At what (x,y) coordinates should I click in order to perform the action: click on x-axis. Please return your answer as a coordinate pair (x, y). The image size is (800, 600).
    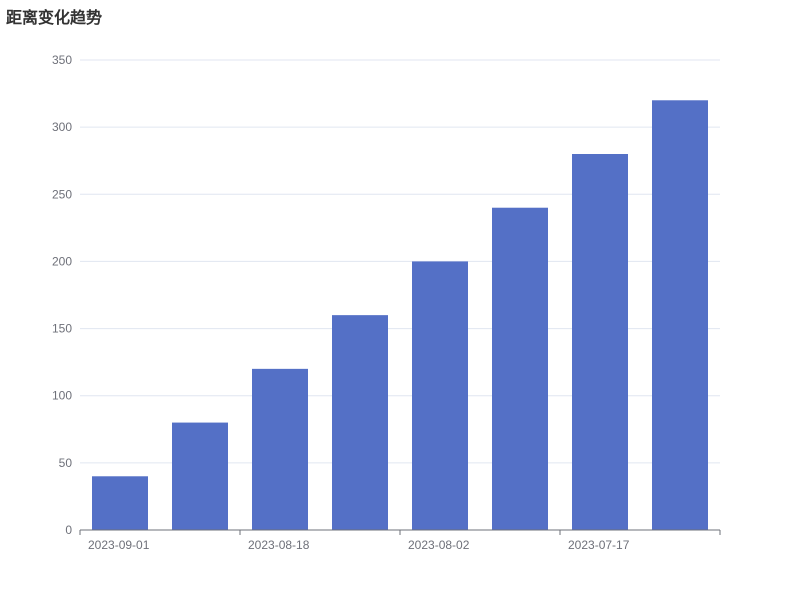
    Looking at the image, I should click on (400, 532).